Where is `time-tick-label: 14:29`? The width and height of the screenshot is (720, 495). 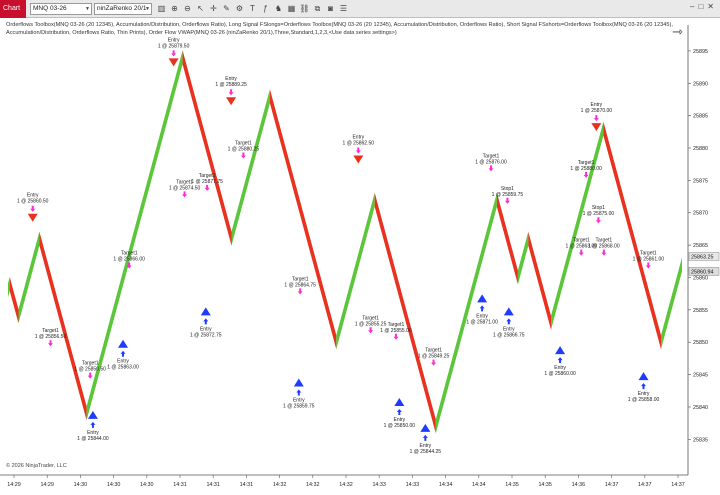
time-tick-label: 14:29 is located at coordinates (47, 485).